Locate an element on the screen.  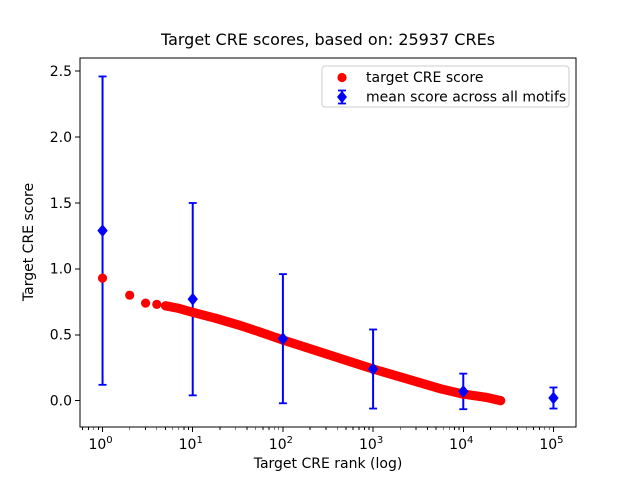
legend-box is located at coordinates (445, 86).